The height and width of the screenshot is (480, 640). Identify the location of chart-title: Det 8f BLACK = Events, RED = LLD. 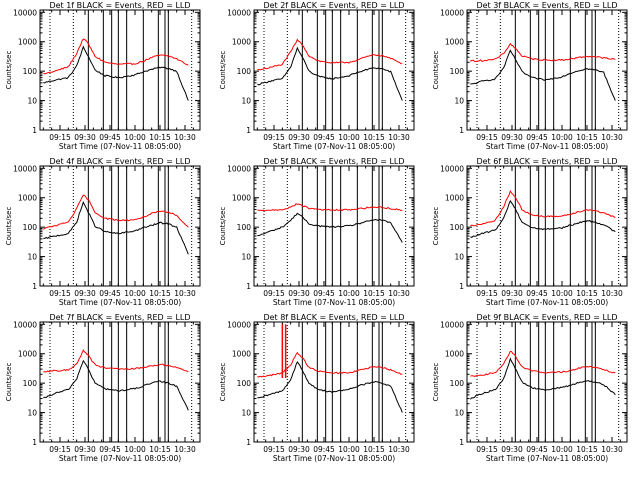
(333, 317).